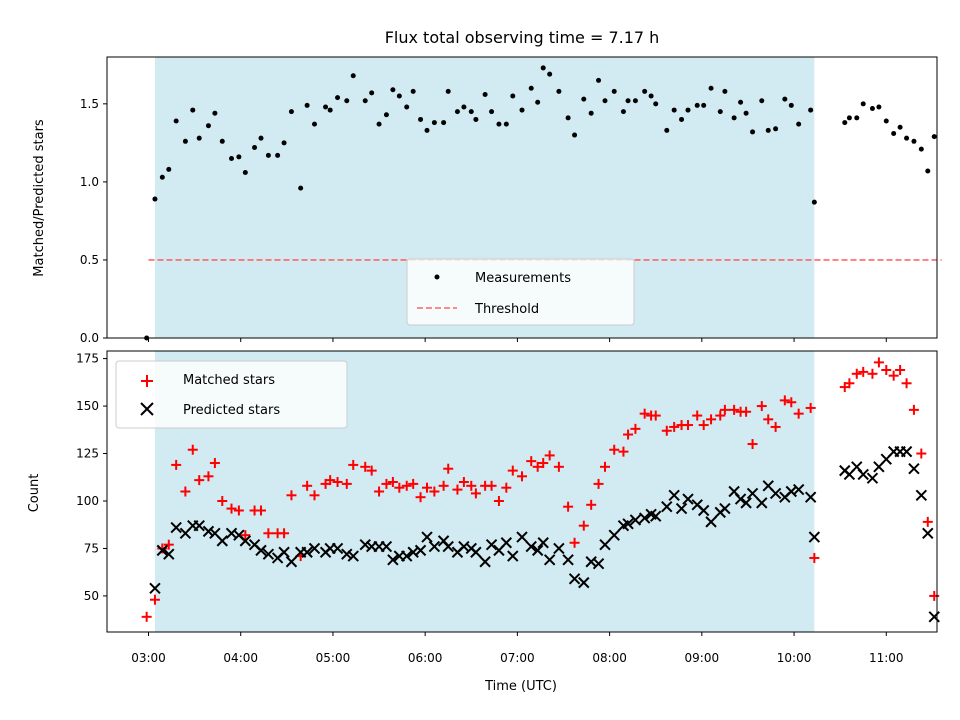 Image resolution: width=960 pixels, height=720 pixels. Describe the element at coordinates (520, 292) in the screenshot. I see `ratio-legend: Measurements Threshold` at that location.